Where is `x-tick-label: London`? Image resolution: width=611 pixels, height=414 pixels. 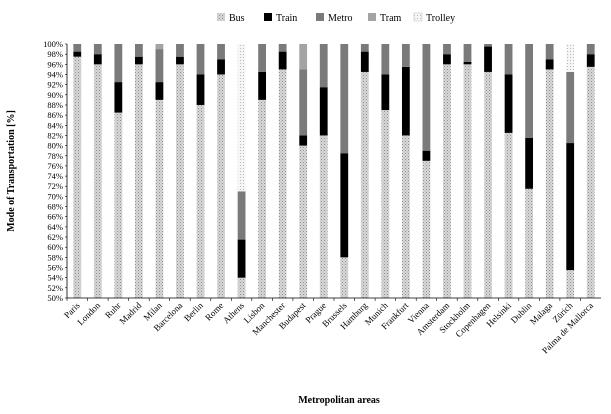 x-tick-label: London is located at coordinates (88, 313).